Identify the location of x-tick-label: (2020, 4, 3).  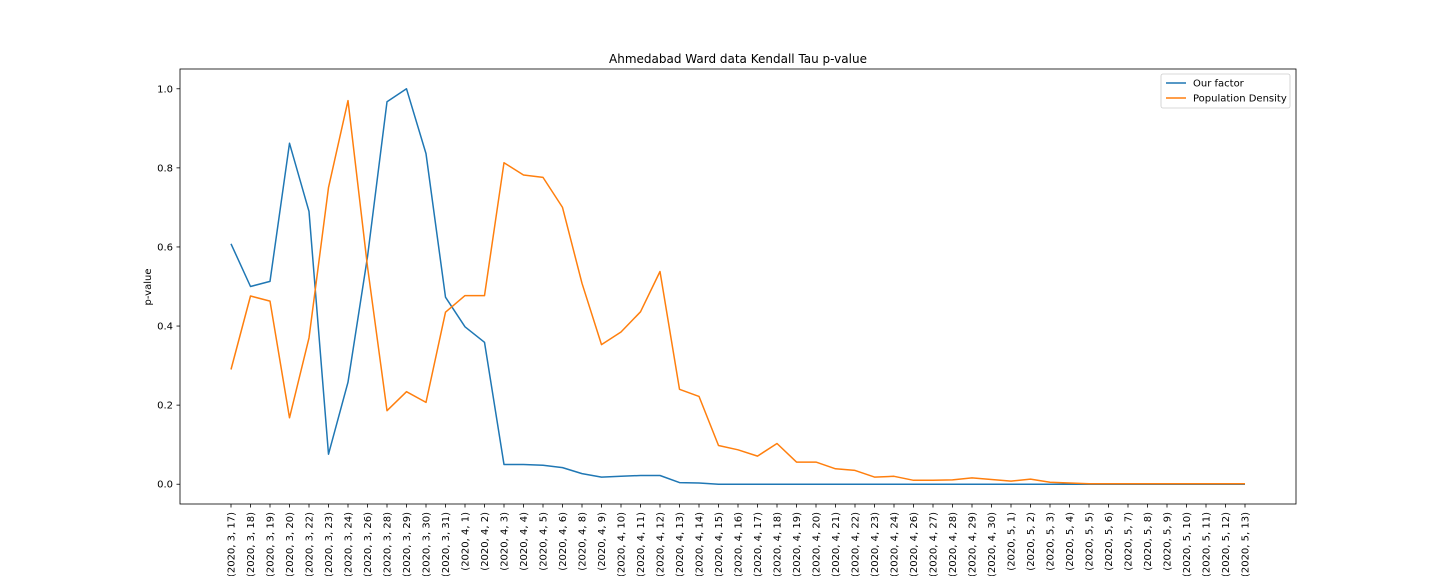
(505, 541).